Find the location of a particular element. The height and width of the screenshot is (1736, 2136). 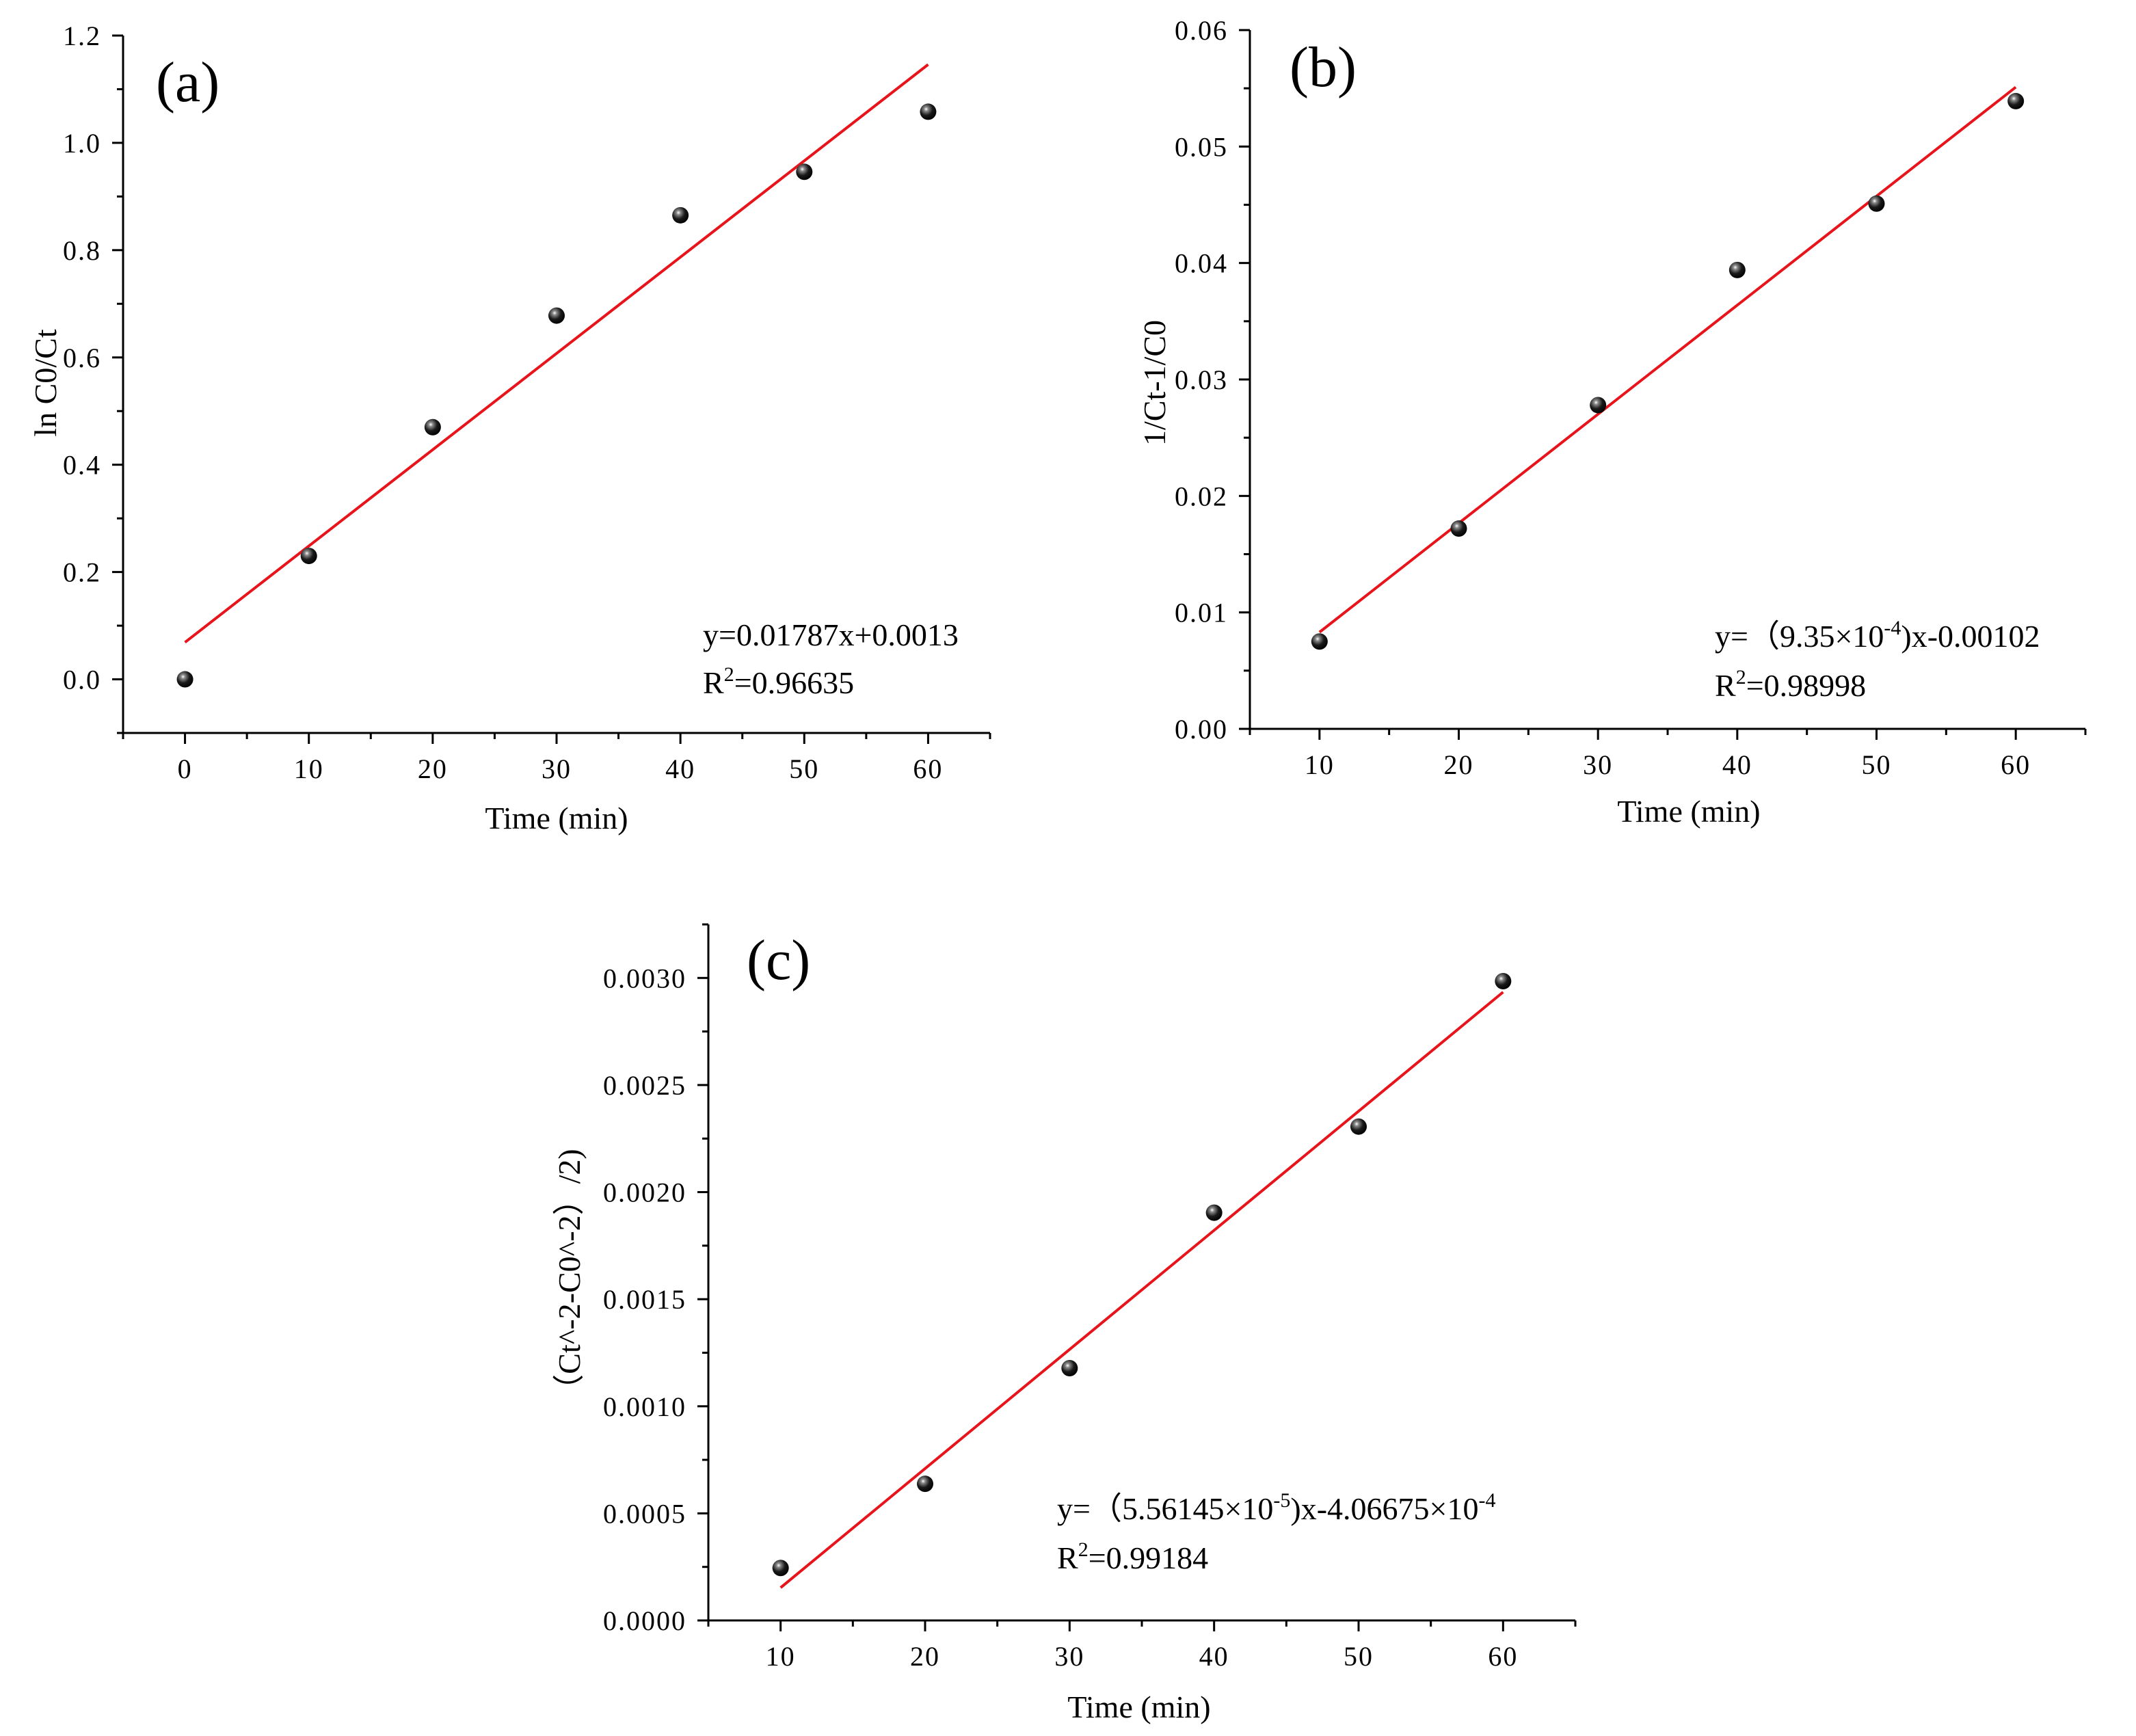

equation-exponent: -4 is located at coordinates (1893, 628).